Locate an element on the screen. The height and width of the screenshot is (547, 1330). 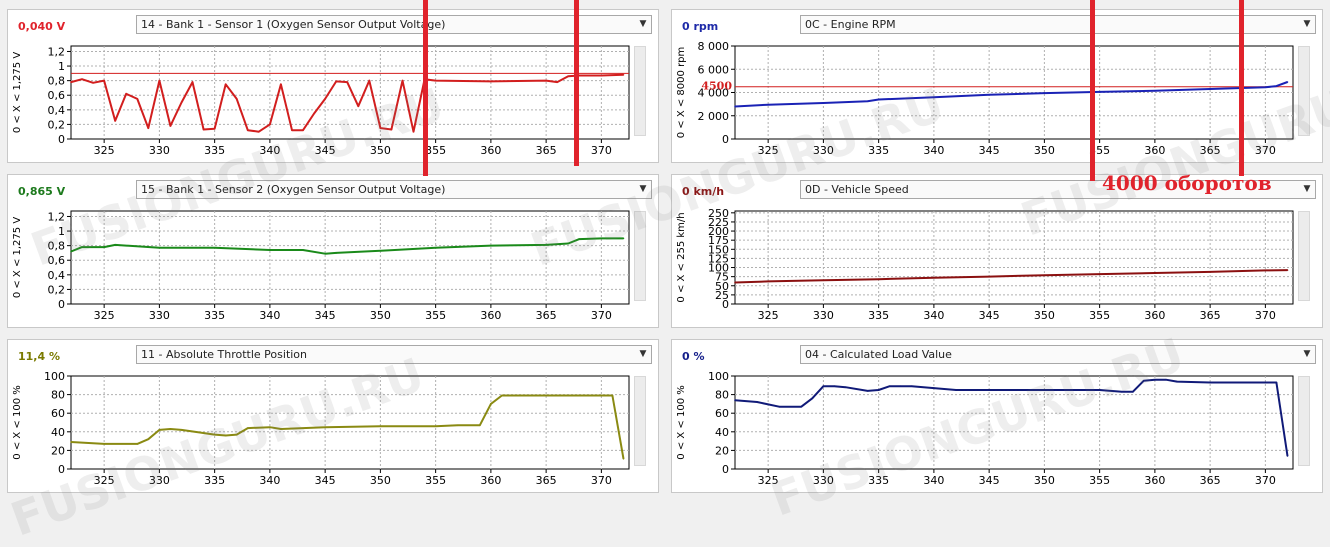
y-tick-label: 20 is located at coordinates (722, 450).